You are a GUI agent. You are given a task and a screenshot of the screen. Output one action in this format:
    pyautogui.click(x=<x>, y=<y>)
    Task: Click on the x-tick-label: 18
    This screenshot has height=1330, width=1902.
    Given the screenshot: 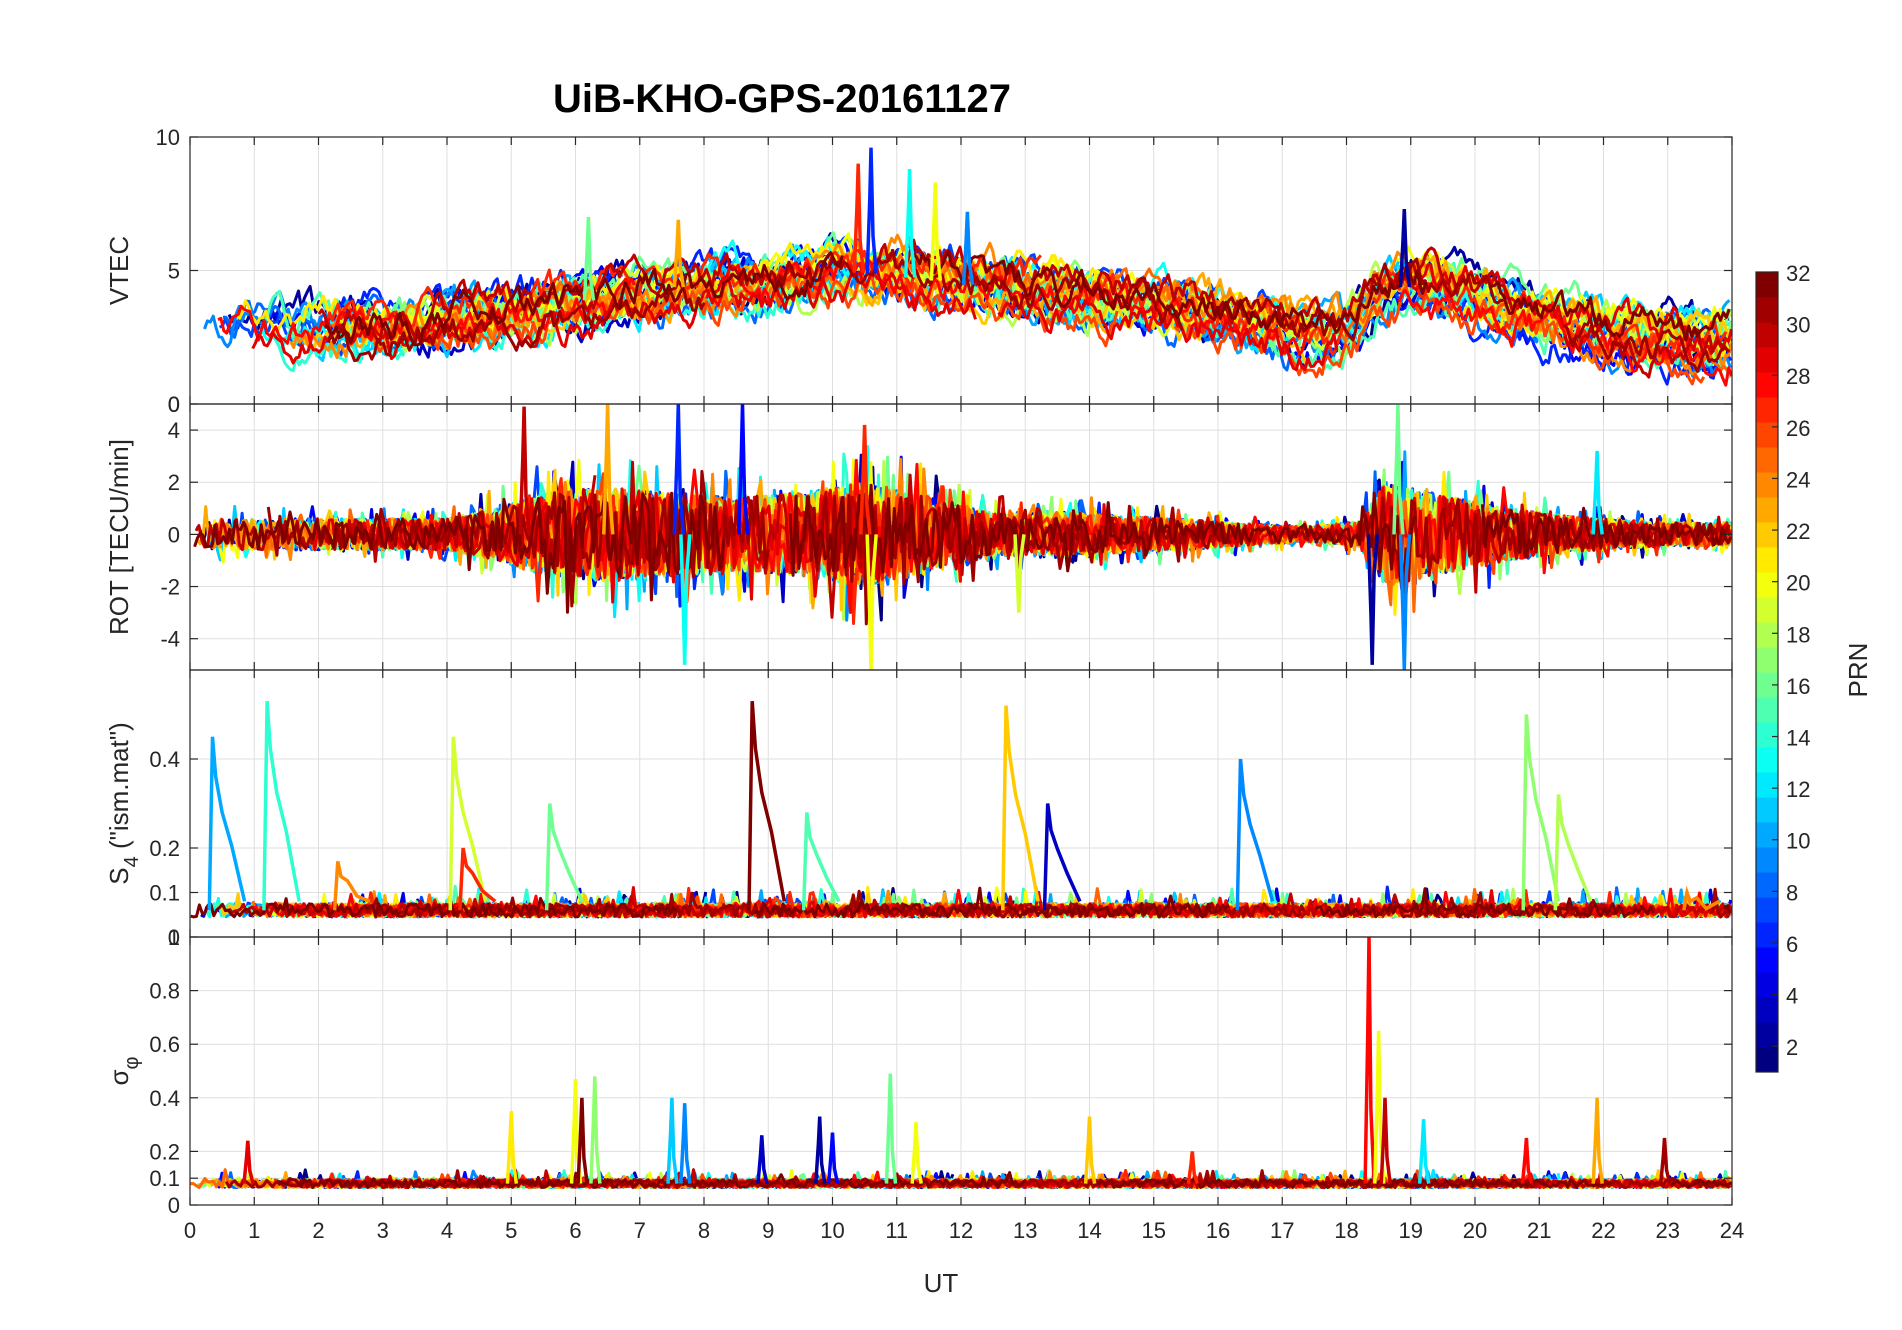 What is the action you would take?
    pyautogui.click(x=1346, y=1230)
    